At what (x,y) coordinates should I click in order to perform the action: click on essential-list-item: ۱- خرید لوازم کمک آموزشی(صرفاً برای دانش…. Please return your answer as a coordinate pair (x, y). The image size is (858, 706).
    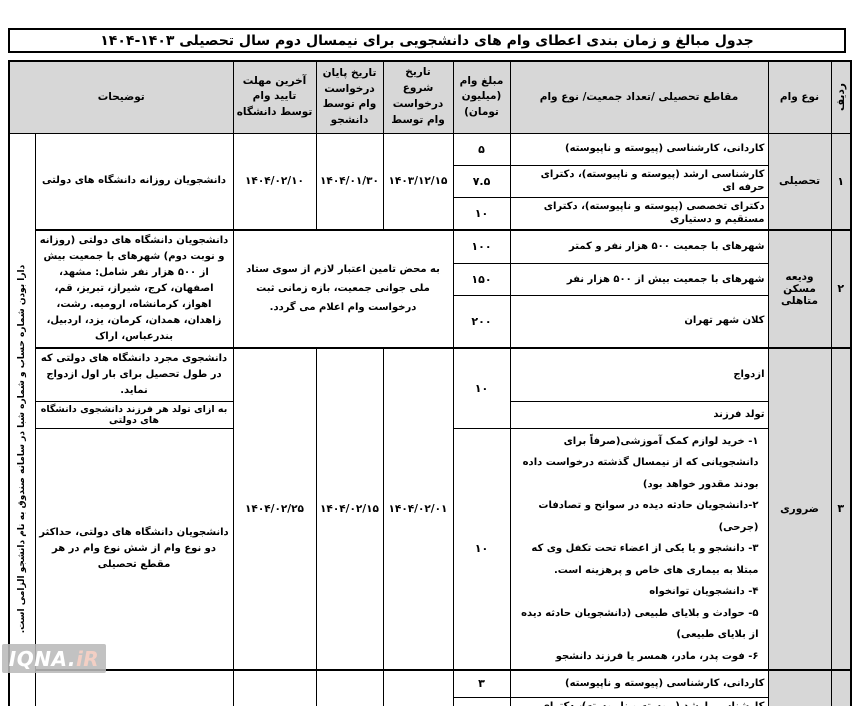
    Looking at the image, I should click on (640, 462).